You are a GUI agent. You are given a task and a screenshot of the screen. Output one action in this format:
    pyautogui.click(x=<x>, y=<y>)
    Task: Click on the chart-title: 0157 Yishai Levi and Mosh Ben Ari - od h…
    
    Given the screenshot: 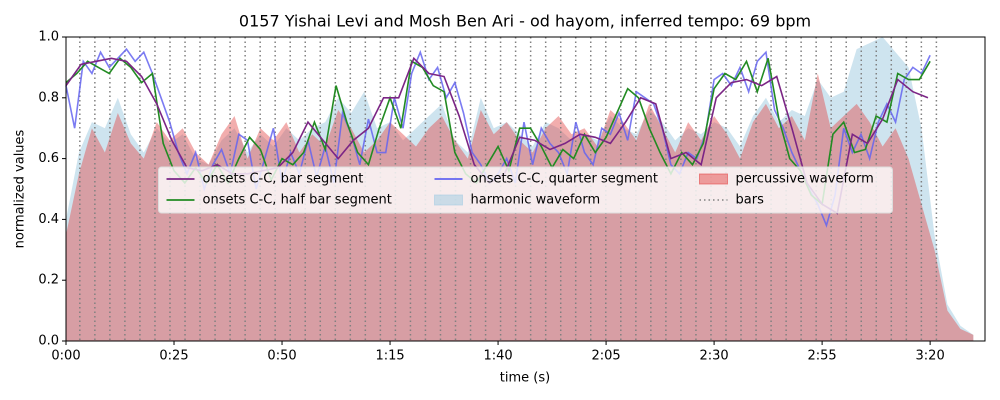 What is the action you would take?
    pyautogui.click(x=525, y=21)
    